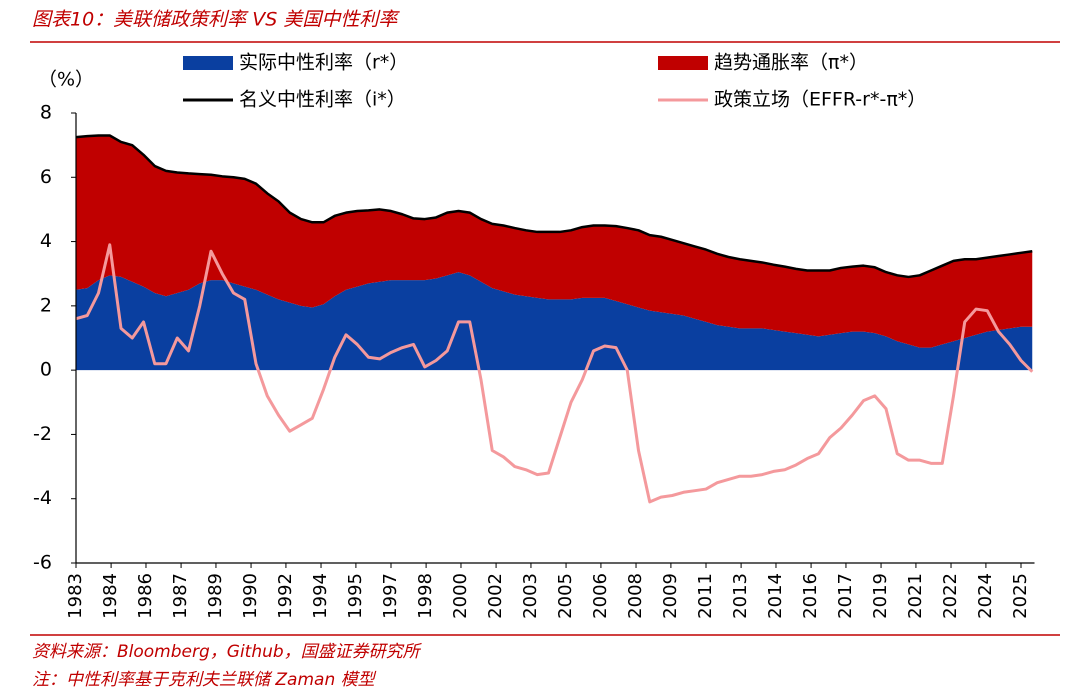 This screenshot has height=698, width=1080. Describe the element at coordinates (554, 321) in the screenshot. I see `area` at that location.